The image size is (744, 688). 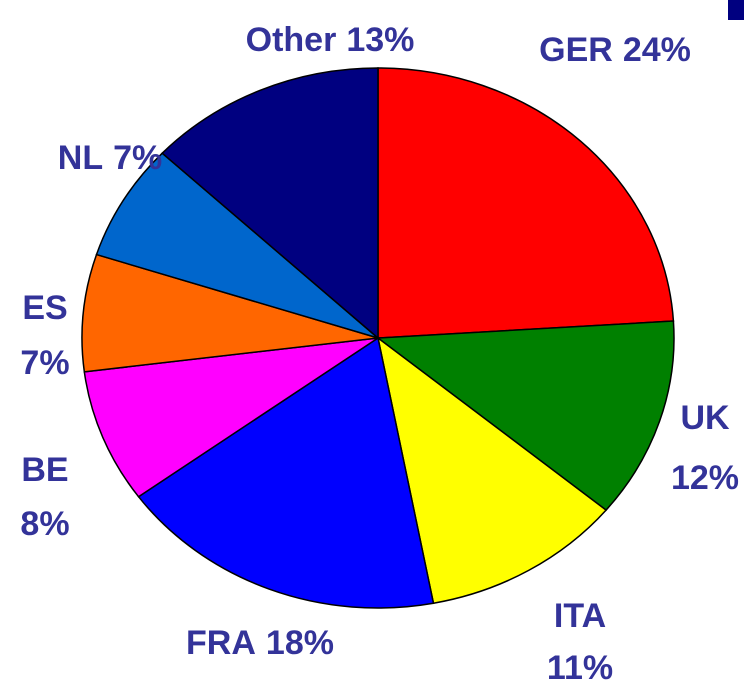 What do you see at coordinates (110, 158) in the screenshot?
I see `slice-label: NL 7%` at bounding box center [110, 158].